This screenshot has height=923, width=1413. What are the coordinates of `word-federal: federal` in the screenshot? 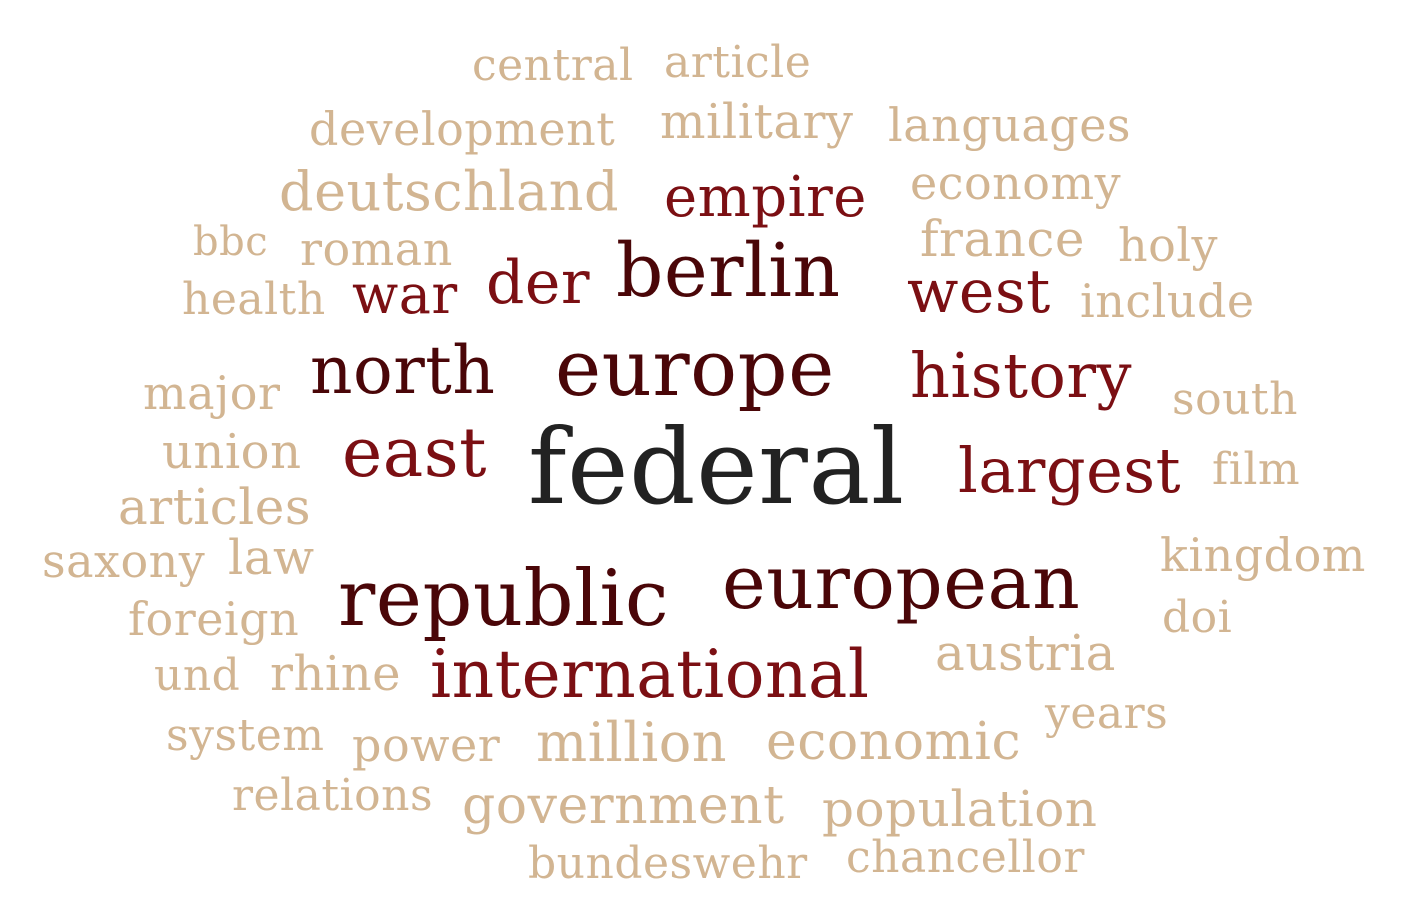 It's located at (716, 467).